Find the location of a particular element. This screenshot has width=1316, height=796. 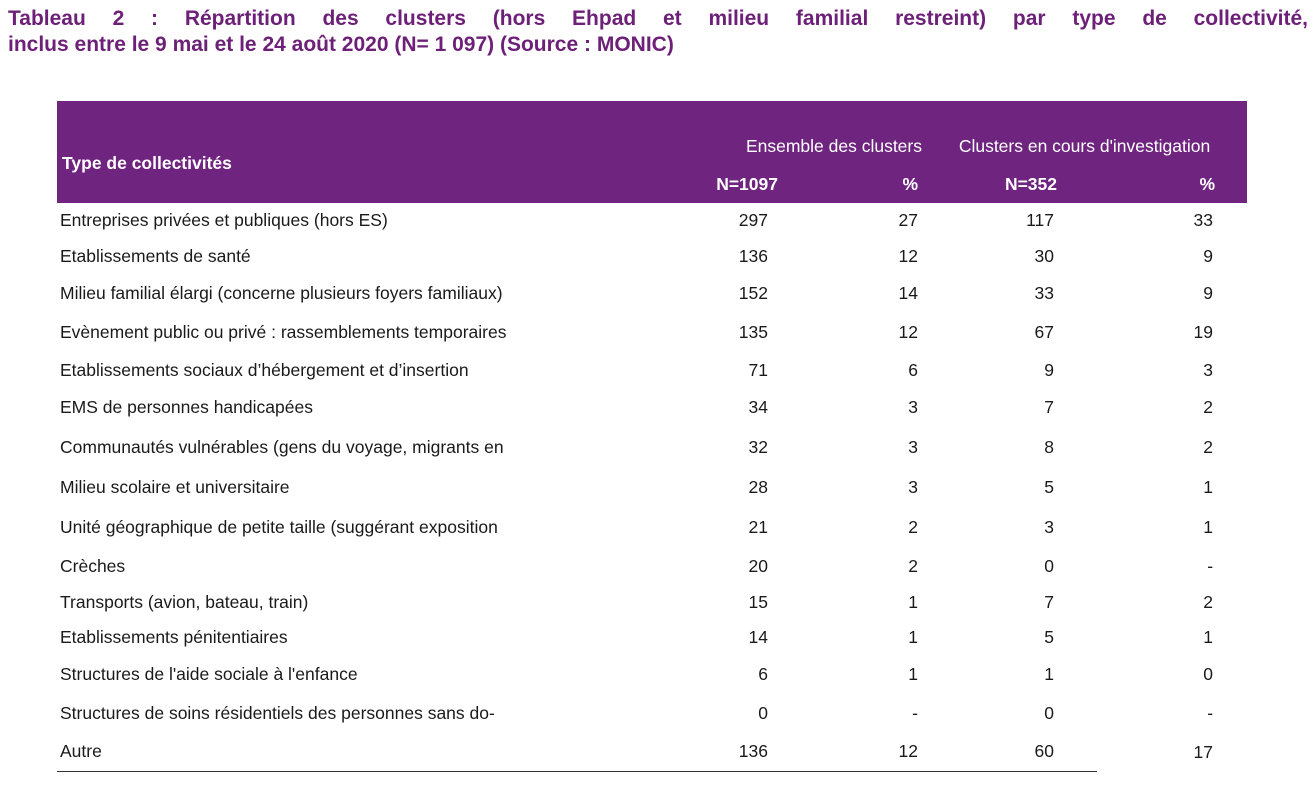

table-row: Transports (avion, bateau, train) 15 1 7 2 is located at coordinates (652, 602).